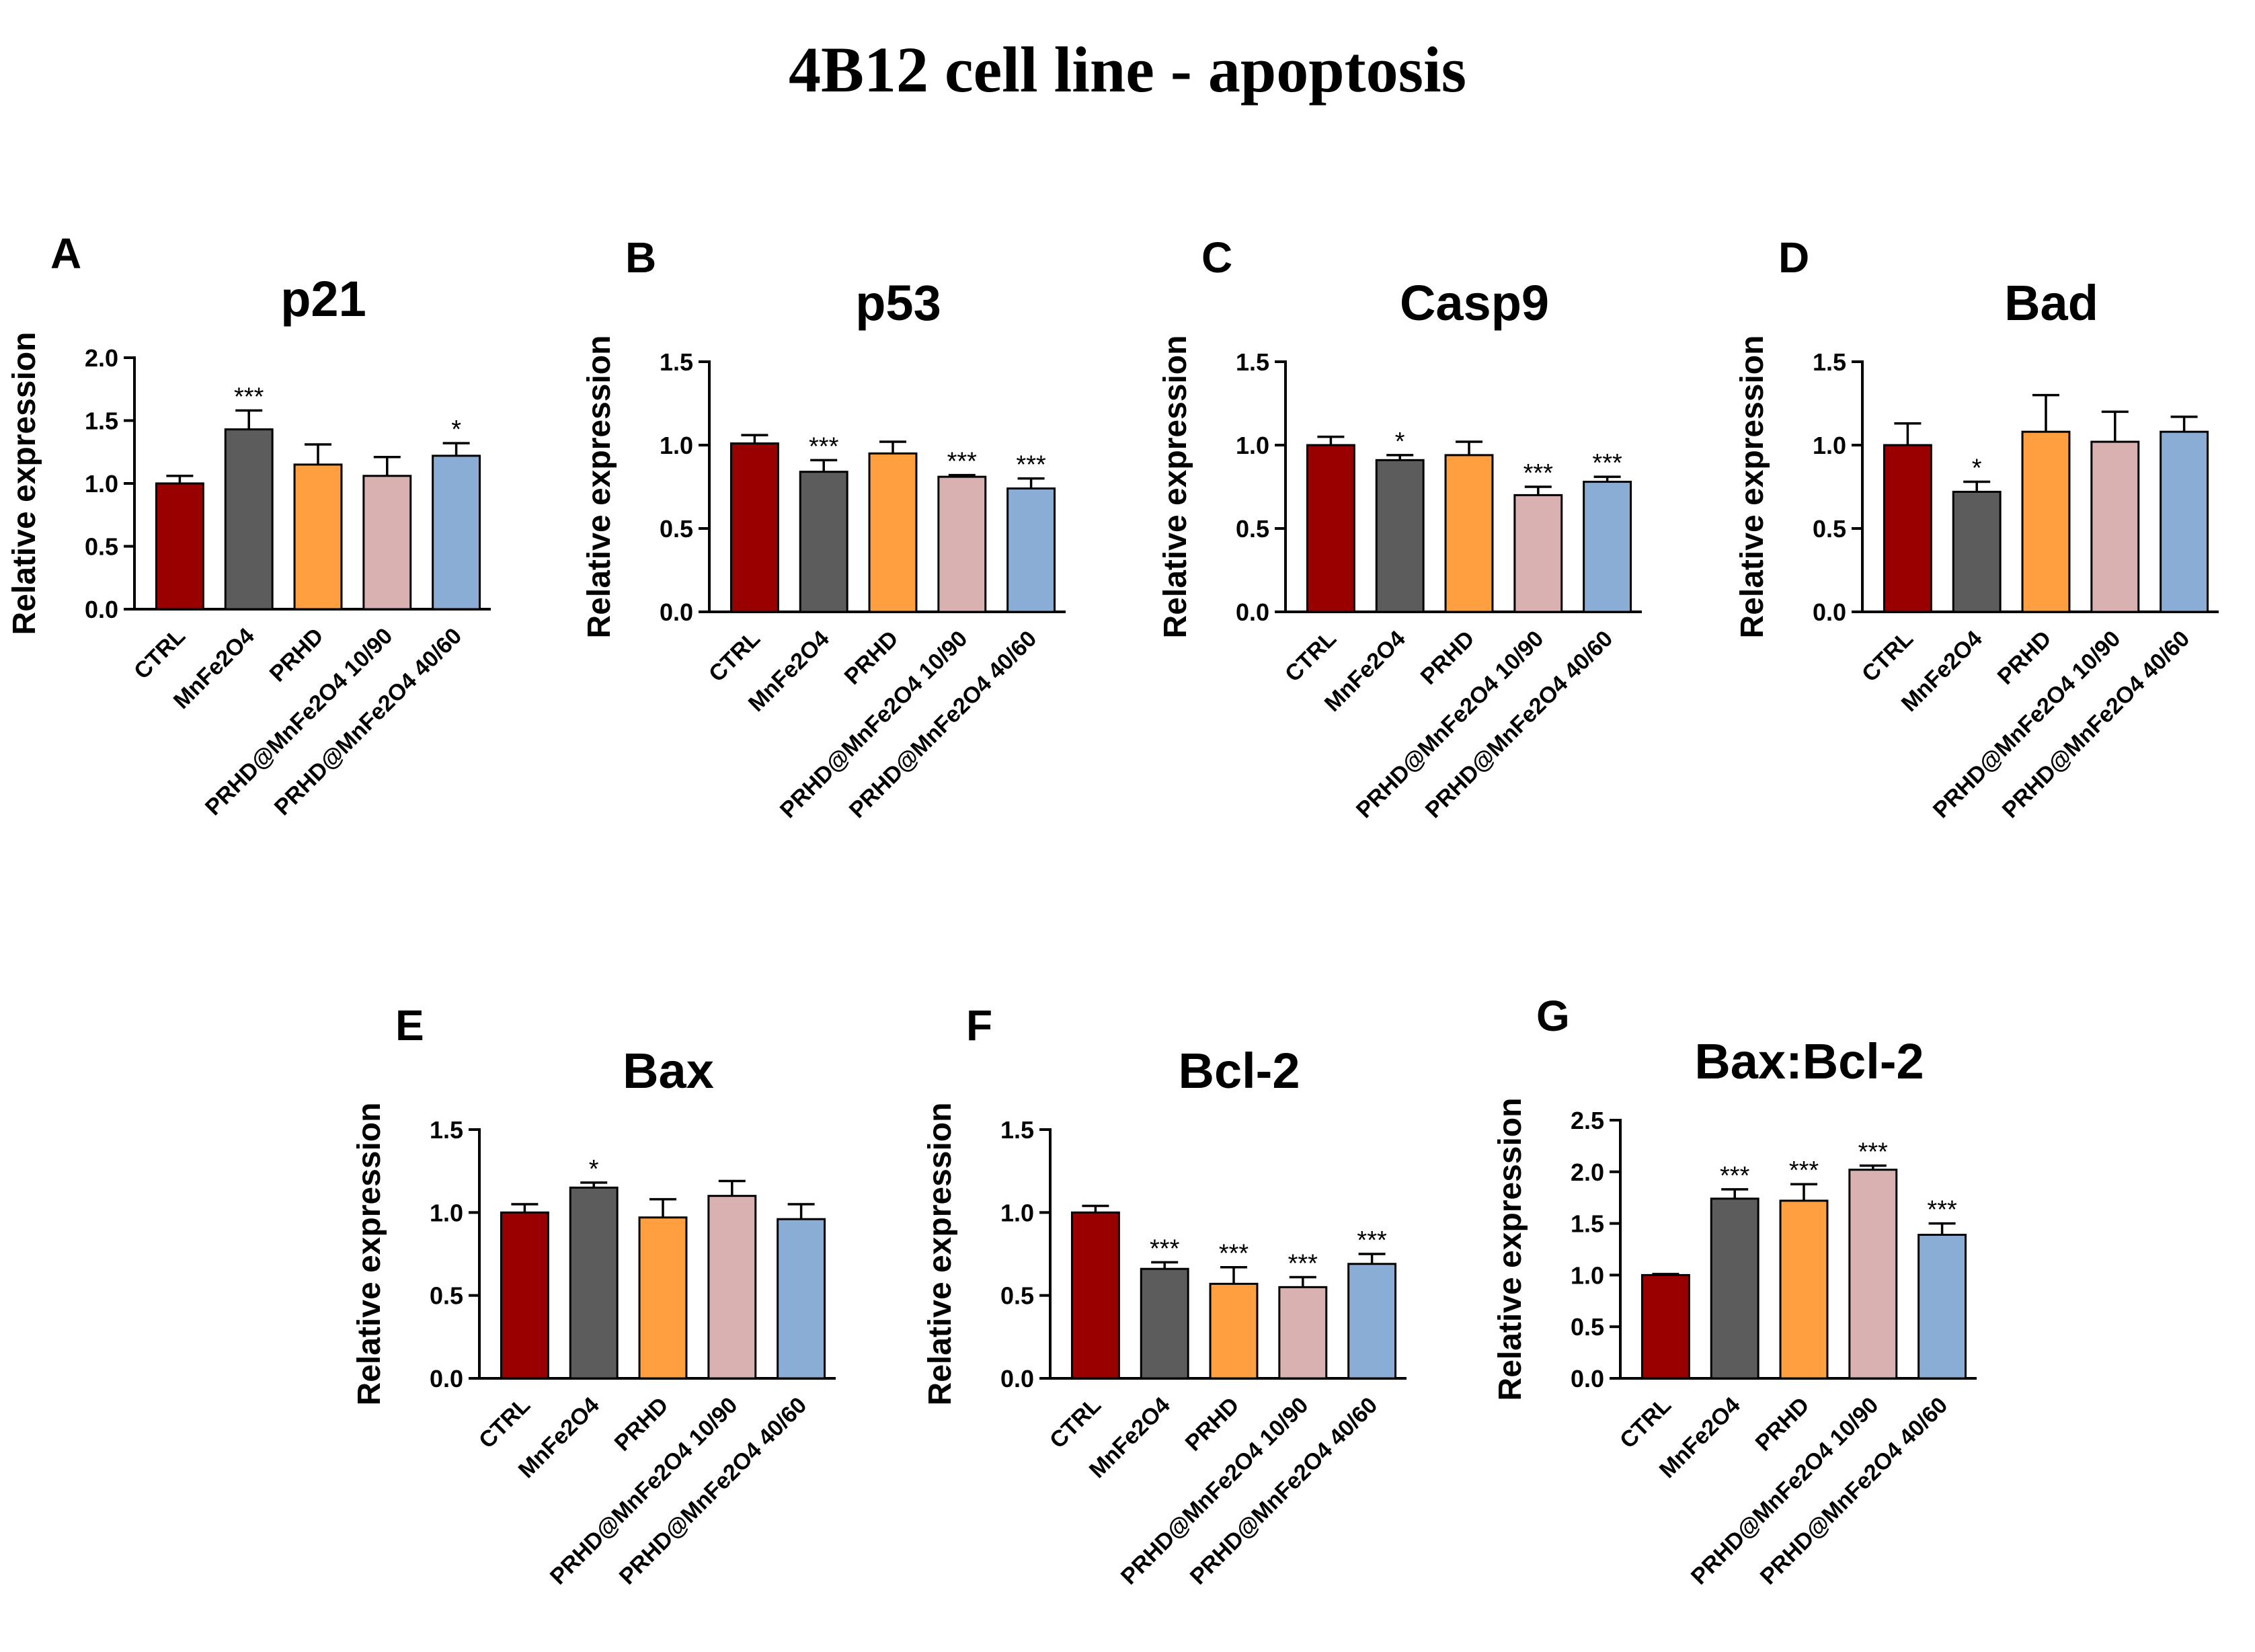 Image resolution: width=2255 pixels, height=1652 pixels. Describe the element at coordinates (65, 253) in the screenshot. I see `panel-letter: A` at that location.